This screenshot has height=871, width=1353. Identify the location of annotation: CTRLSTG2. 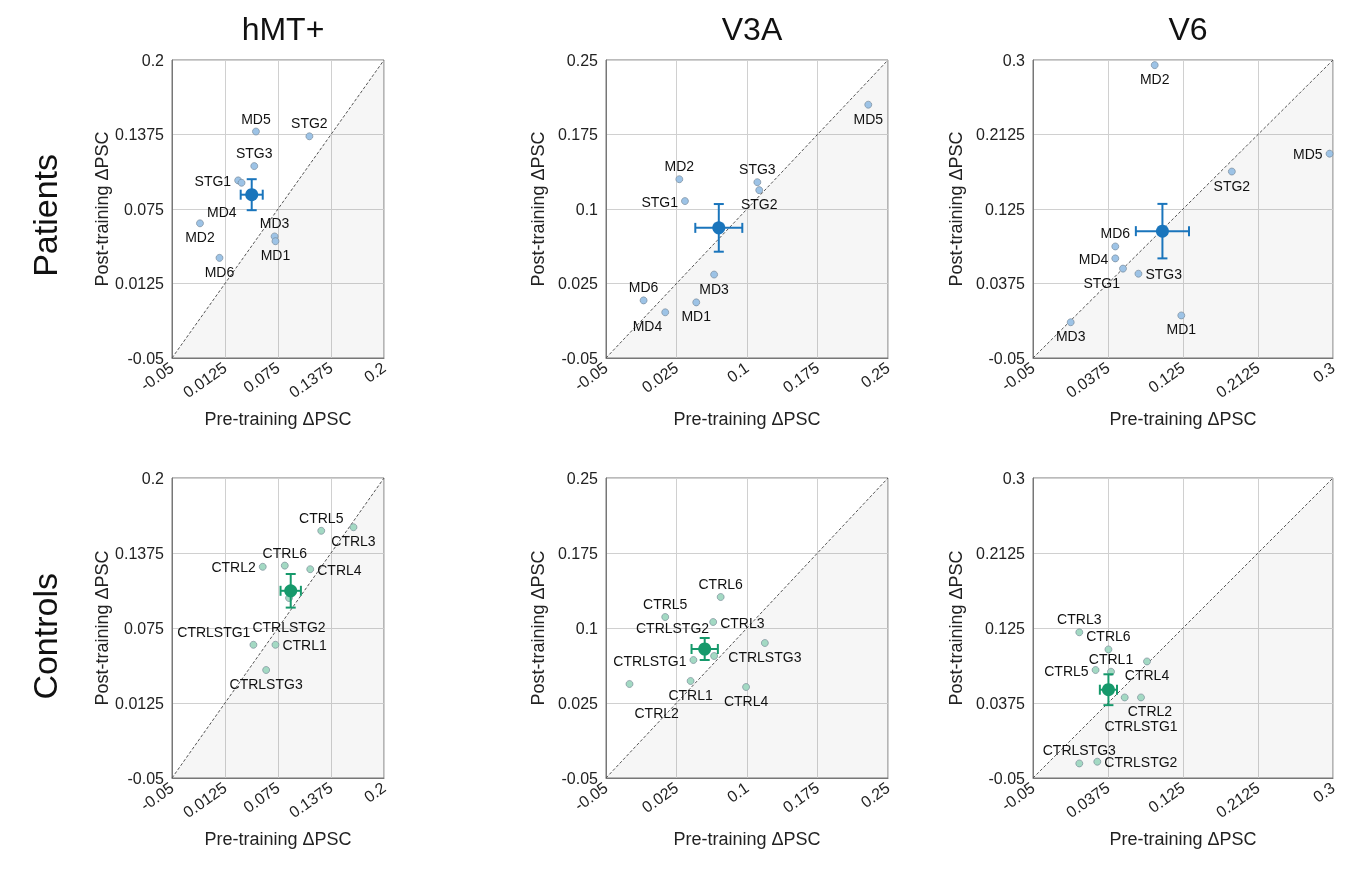
(289, 627).